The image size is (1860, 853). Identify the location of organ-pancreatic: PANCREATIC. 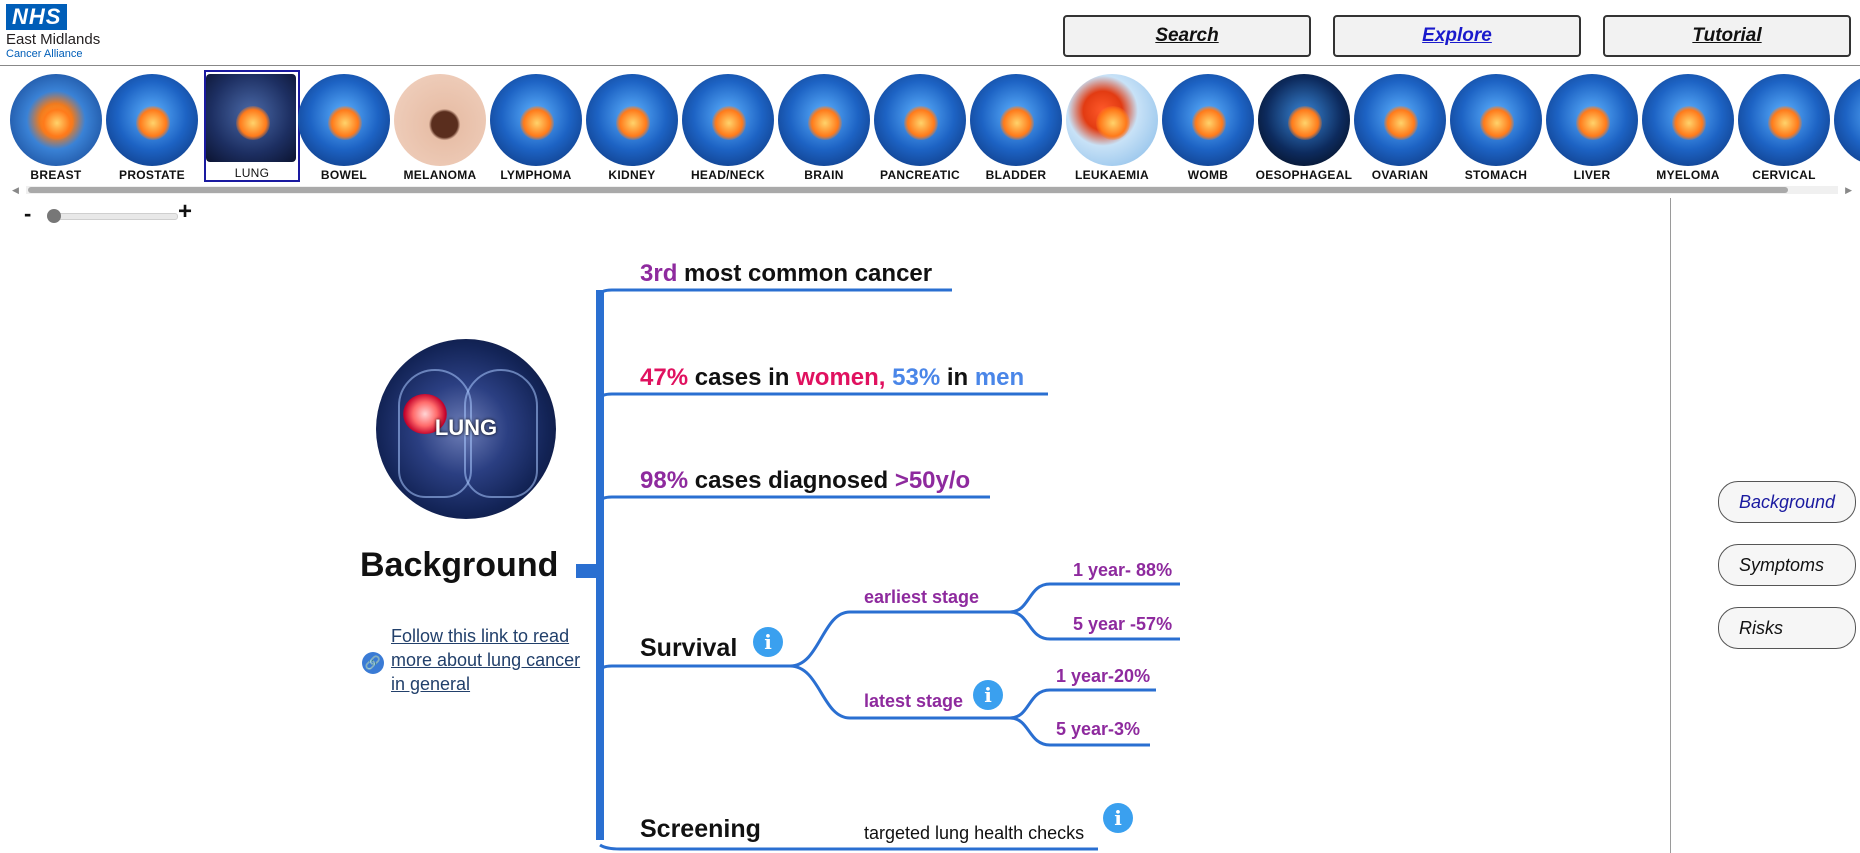
(920, 126).